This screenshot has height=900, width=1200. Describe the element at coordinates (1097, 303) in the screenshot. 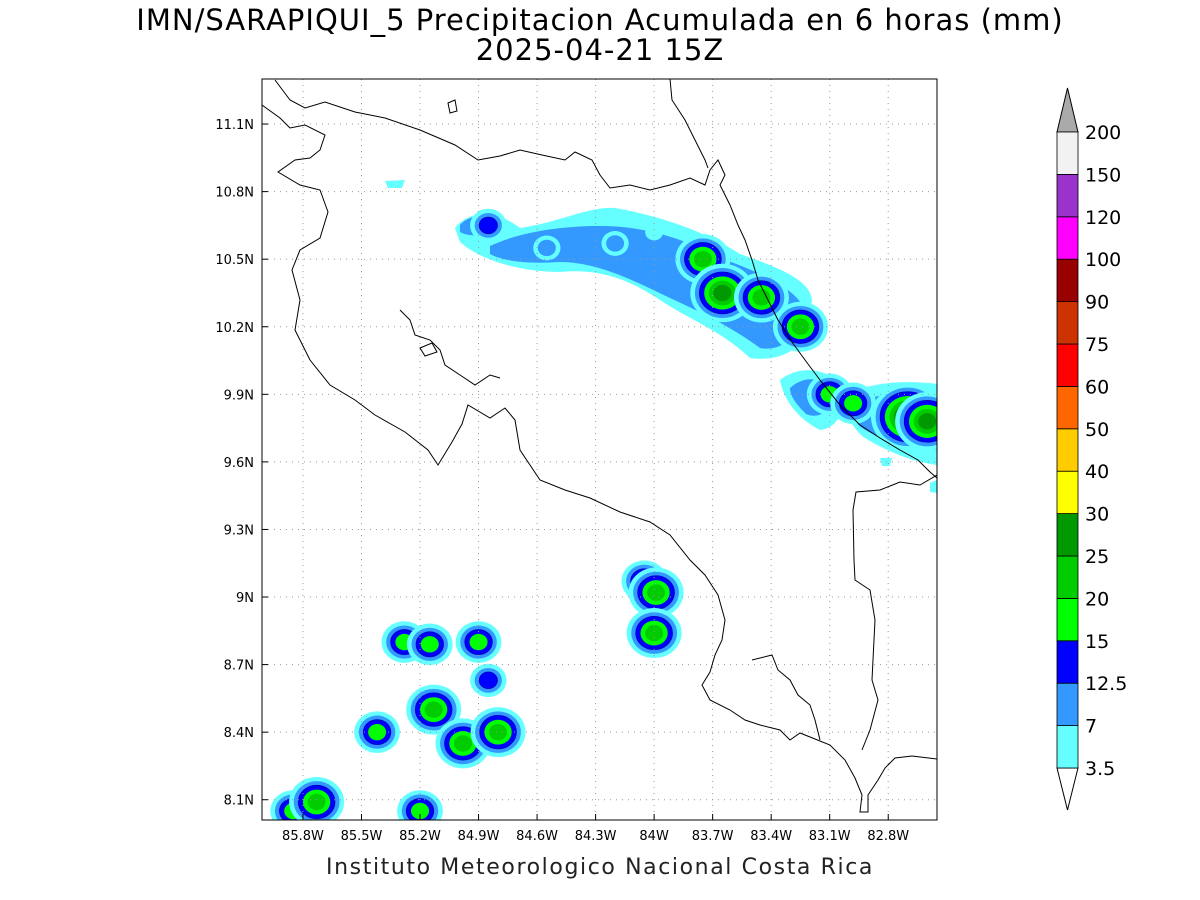

I see `colorbar-label: 90` at that location.